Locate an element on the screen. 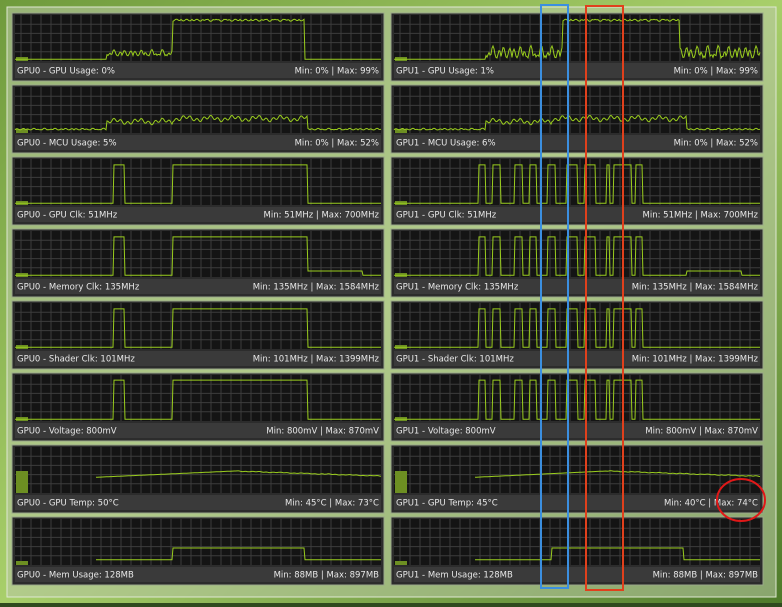  panel-label: GPU1 - Shader Clk: 101MHz is located at coordinates (455, 360).